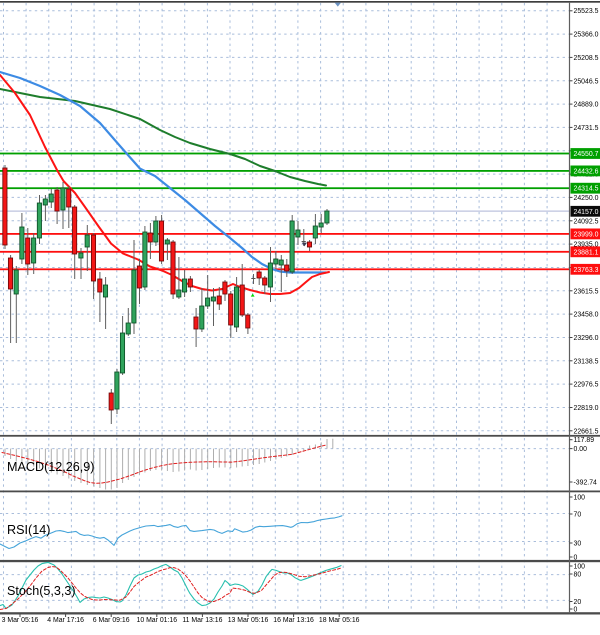  What do you see at coordinates (586, 252) in the screenshot?
I see `svg-text: 23881.1` at bounding box center [586, 252].